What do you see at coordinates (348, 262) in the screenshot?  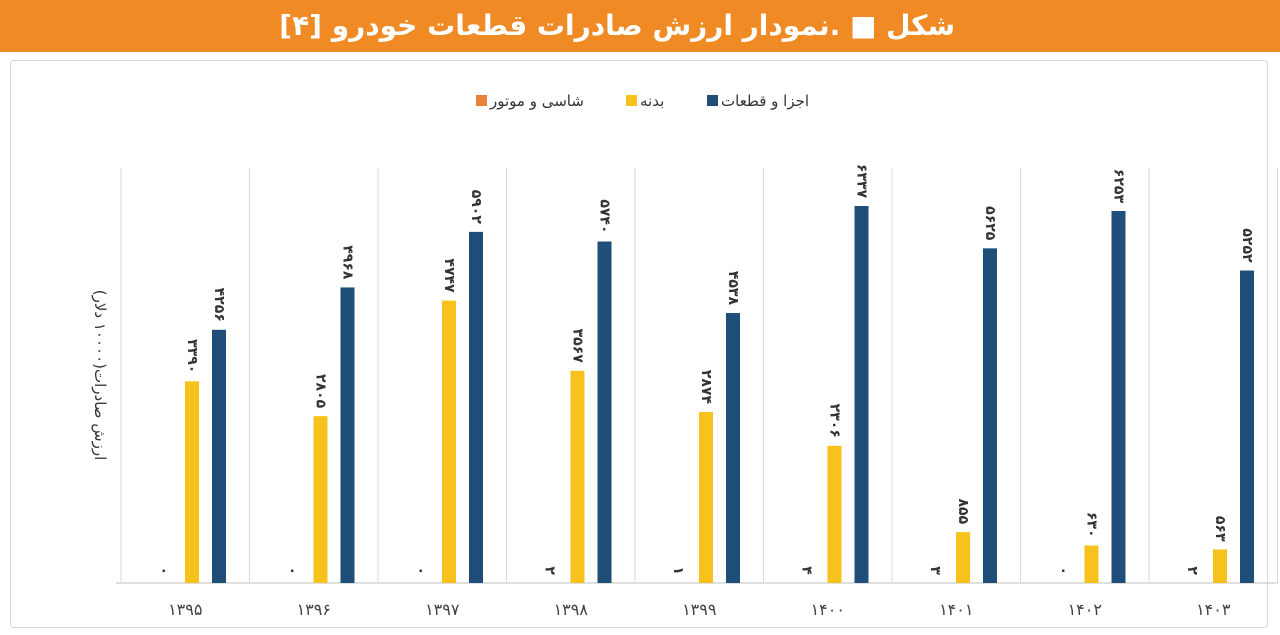 I see `data-label: ۴۹۶۸` at bounding box center [348, 262].